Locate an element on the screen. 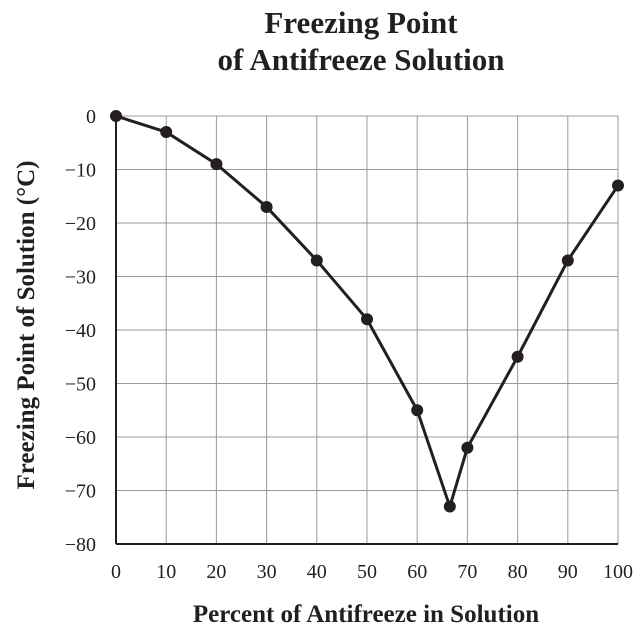 The image size is (639, 628). x-tick-label: 30 is located at coordinates (267, 572).